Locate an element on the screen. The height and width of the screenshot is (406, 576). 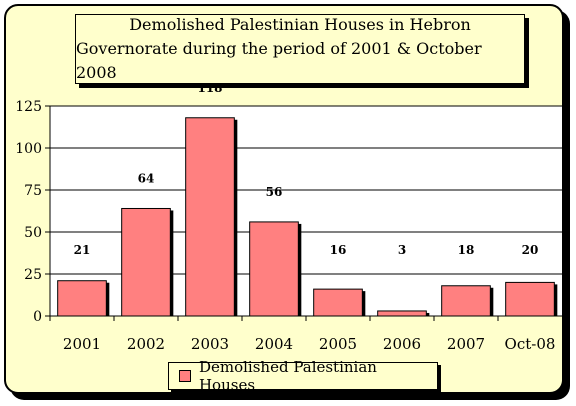
y-tick-label: 50 is located at coordinates (33, 233).